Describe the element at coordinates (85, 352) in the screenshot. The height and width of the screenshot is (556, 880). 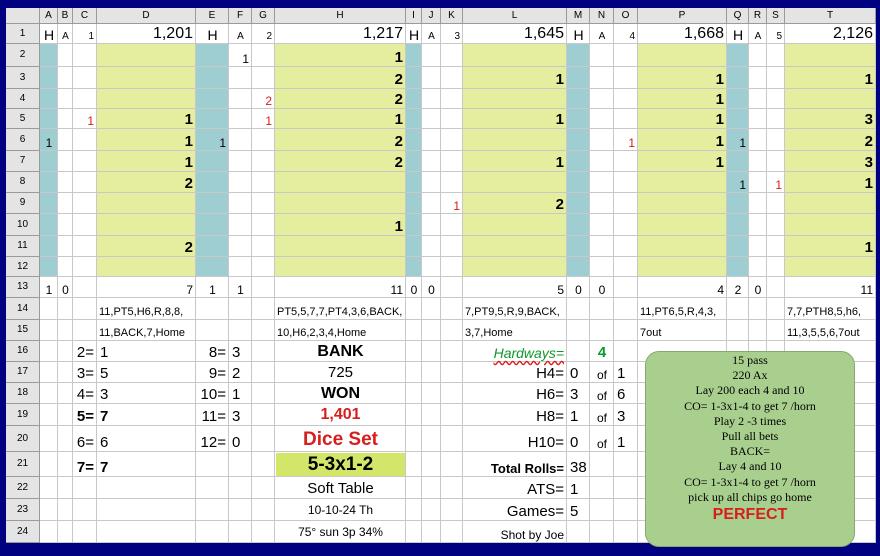
I see `cell-c16: 2=` at that location.